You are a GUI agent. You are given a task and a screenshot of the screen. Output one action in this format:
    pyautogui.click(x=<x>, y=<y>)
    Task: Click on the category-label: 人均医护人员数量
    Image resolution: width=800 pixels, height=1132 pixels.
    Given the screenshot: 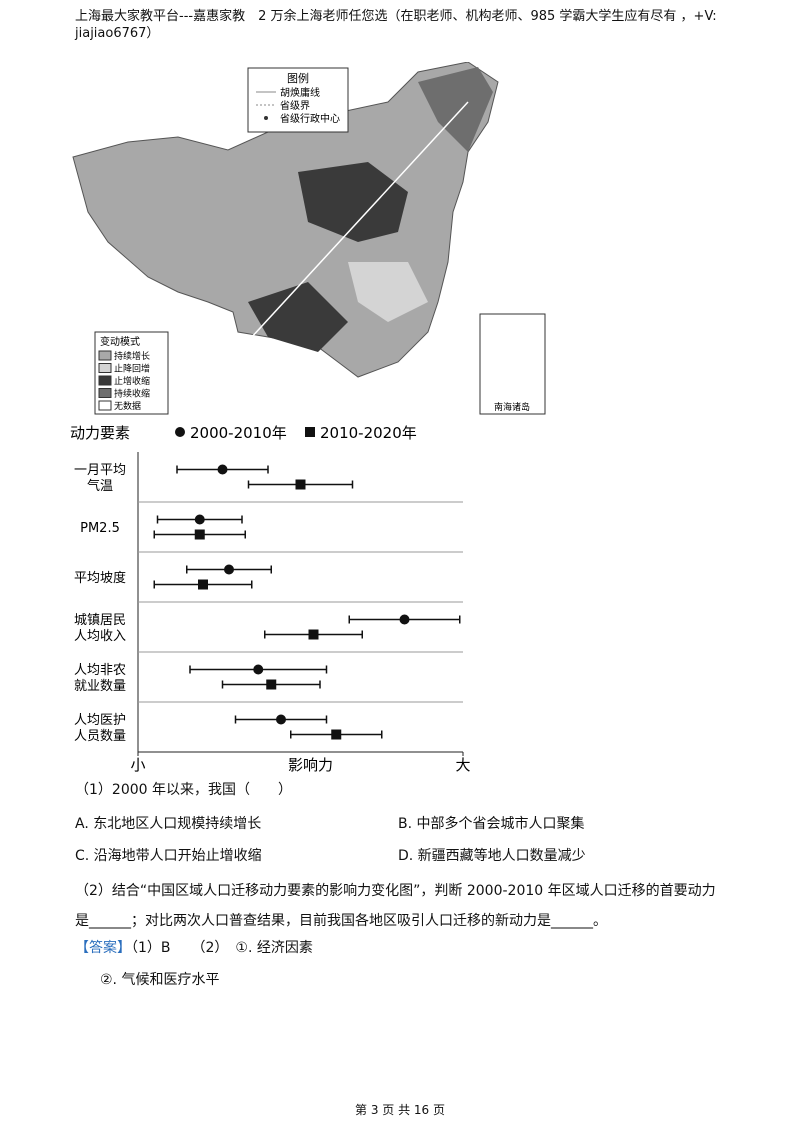 What is the action you would take?
    pyautogui.click(x=100, y=728)
    